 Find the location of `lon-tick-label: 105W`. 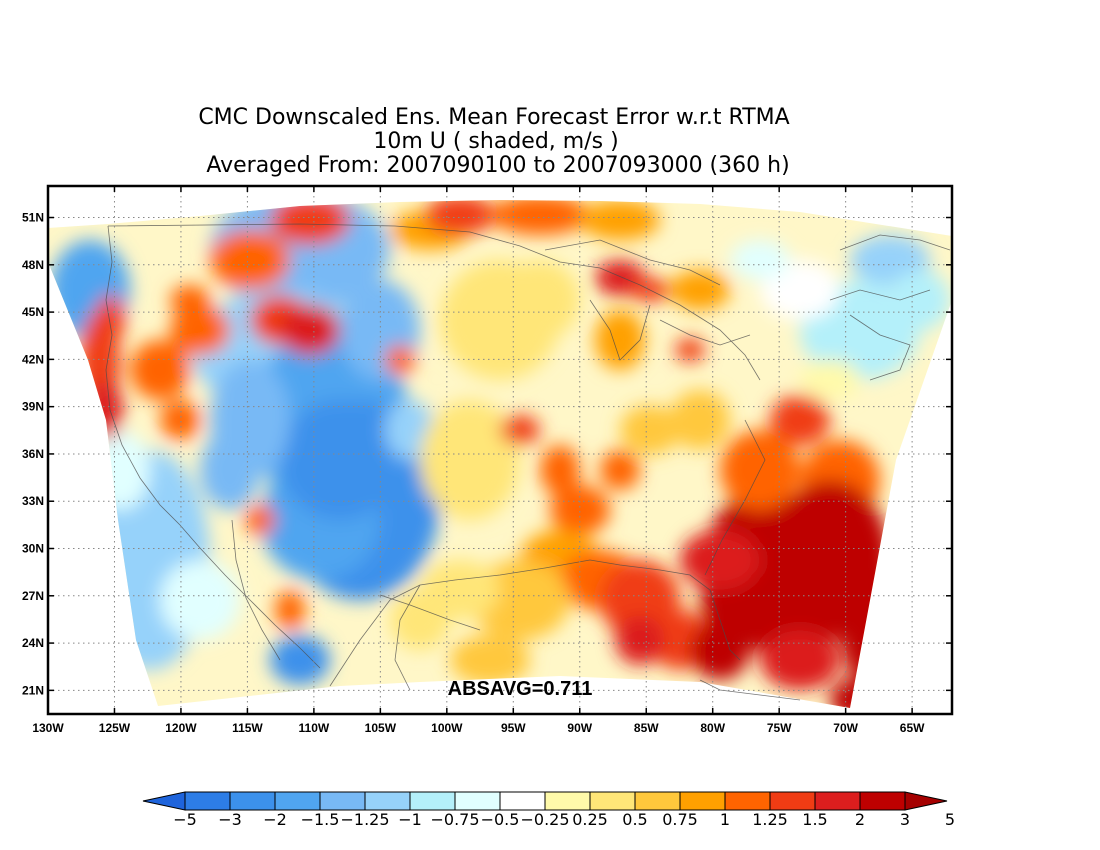

lon-tick-label: 105W is located at coordinates (381, 728).